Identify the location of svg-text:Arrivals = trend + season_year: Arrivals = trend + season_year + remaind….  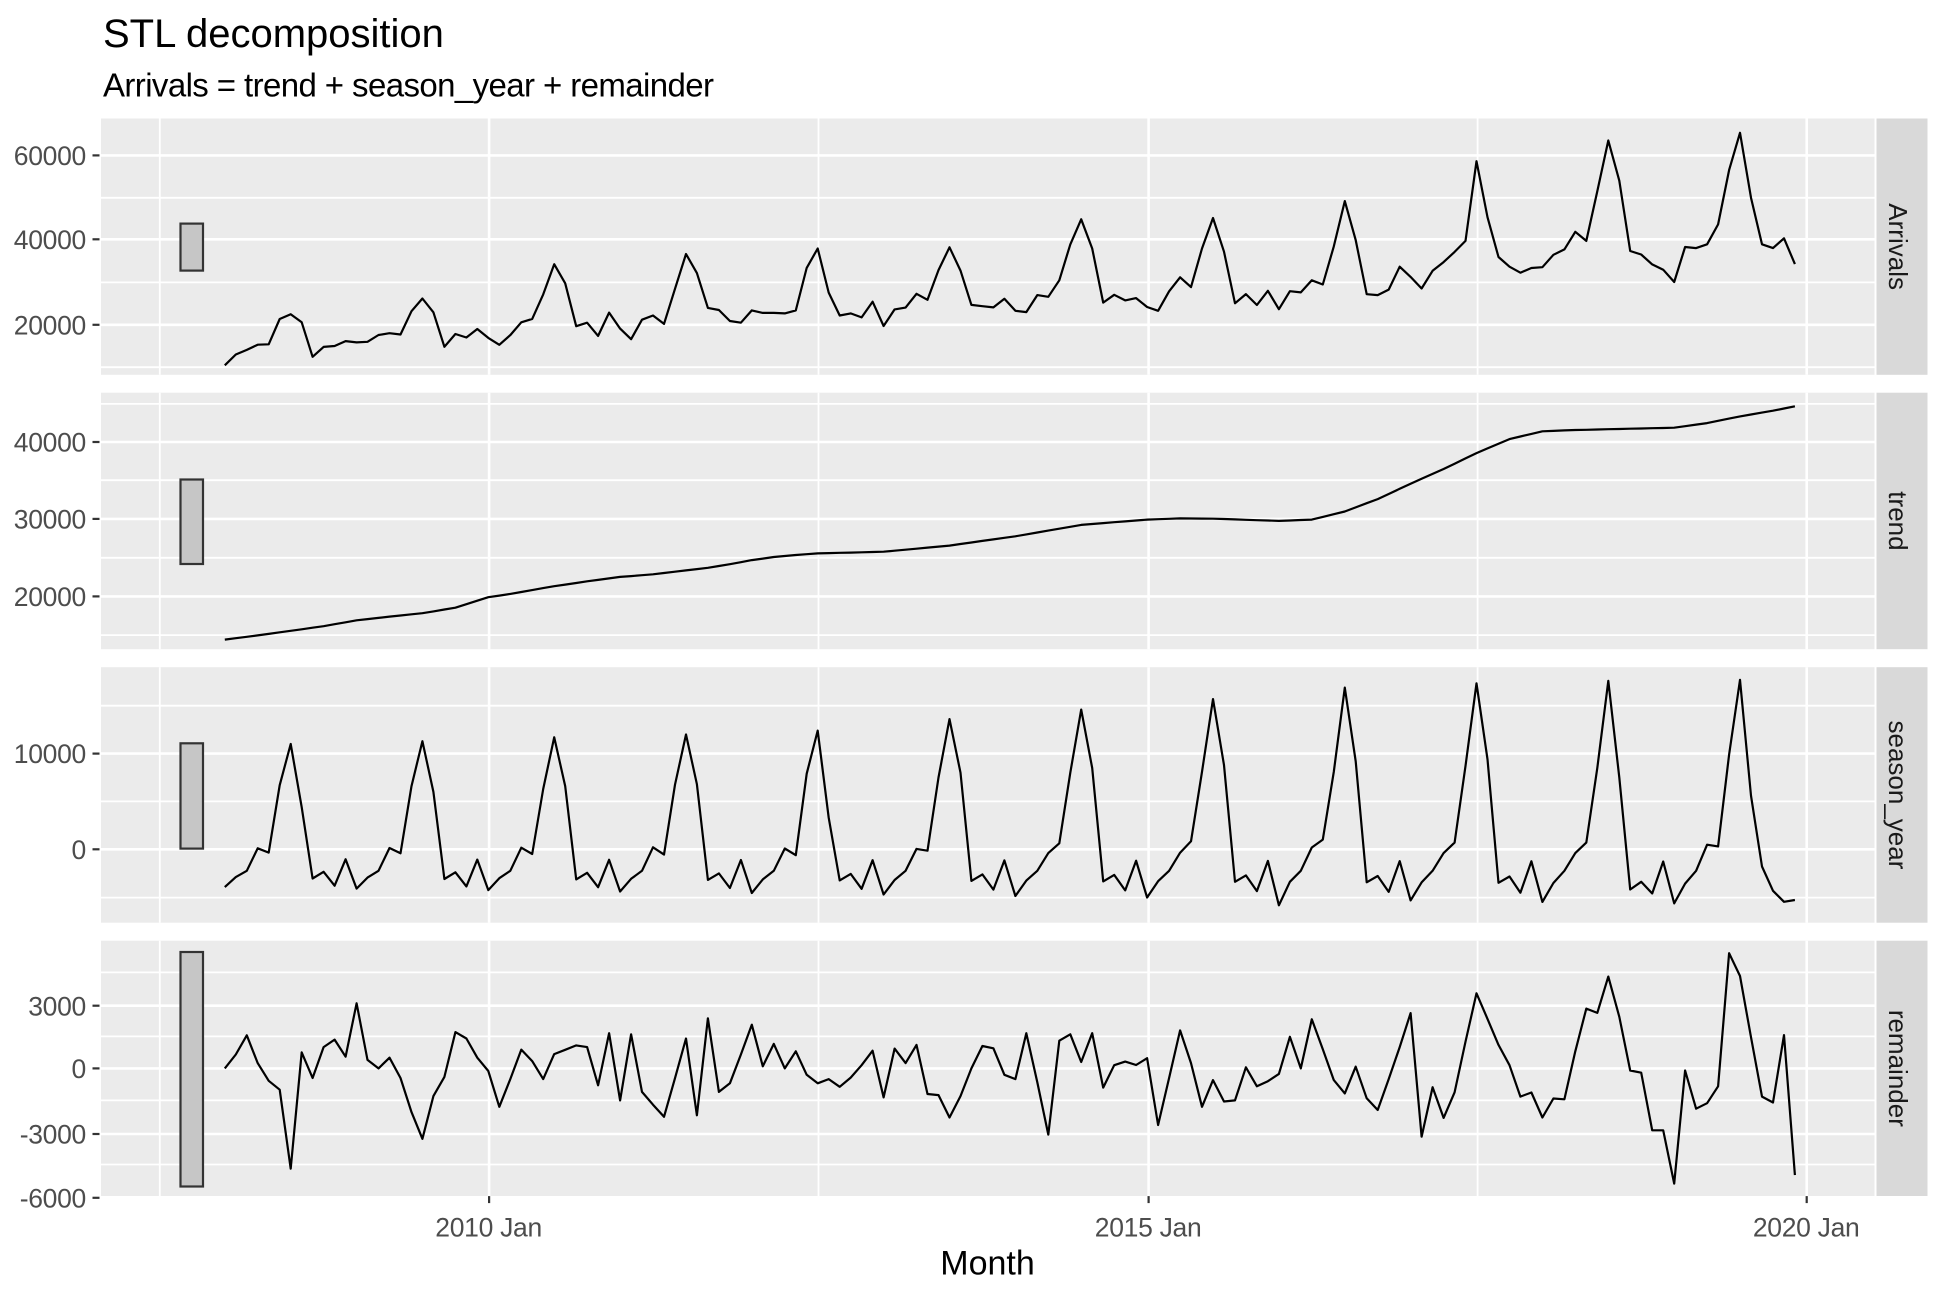
(408, 85).